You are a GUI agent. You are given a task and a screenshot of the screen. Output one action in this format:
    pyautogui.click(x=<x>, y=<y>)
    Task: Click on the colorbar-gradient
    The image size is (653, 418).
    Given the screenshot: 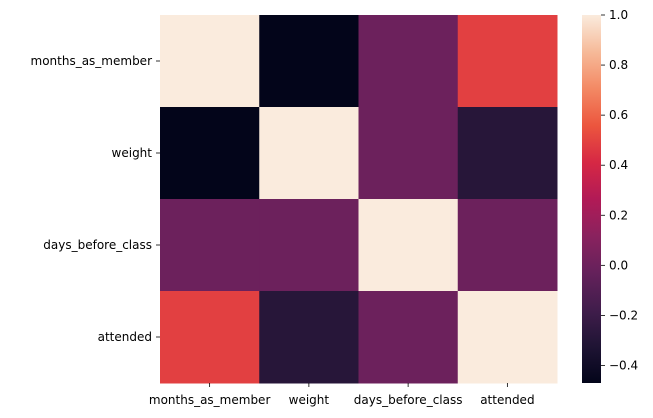 What is the action you would take?
    pyautogui.click(x=591, y=199)
    